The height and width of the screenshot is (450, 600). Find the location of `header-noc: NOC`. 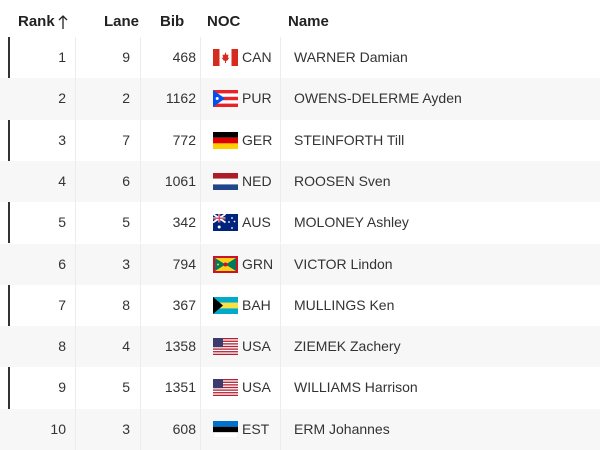

header-noc: NOC is located at coordinates (224, 21).